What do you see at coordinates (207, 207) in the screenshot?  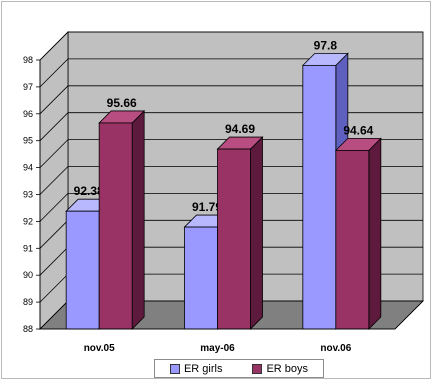 I see `data-label: 91.79` at bounding box center [207, 207].